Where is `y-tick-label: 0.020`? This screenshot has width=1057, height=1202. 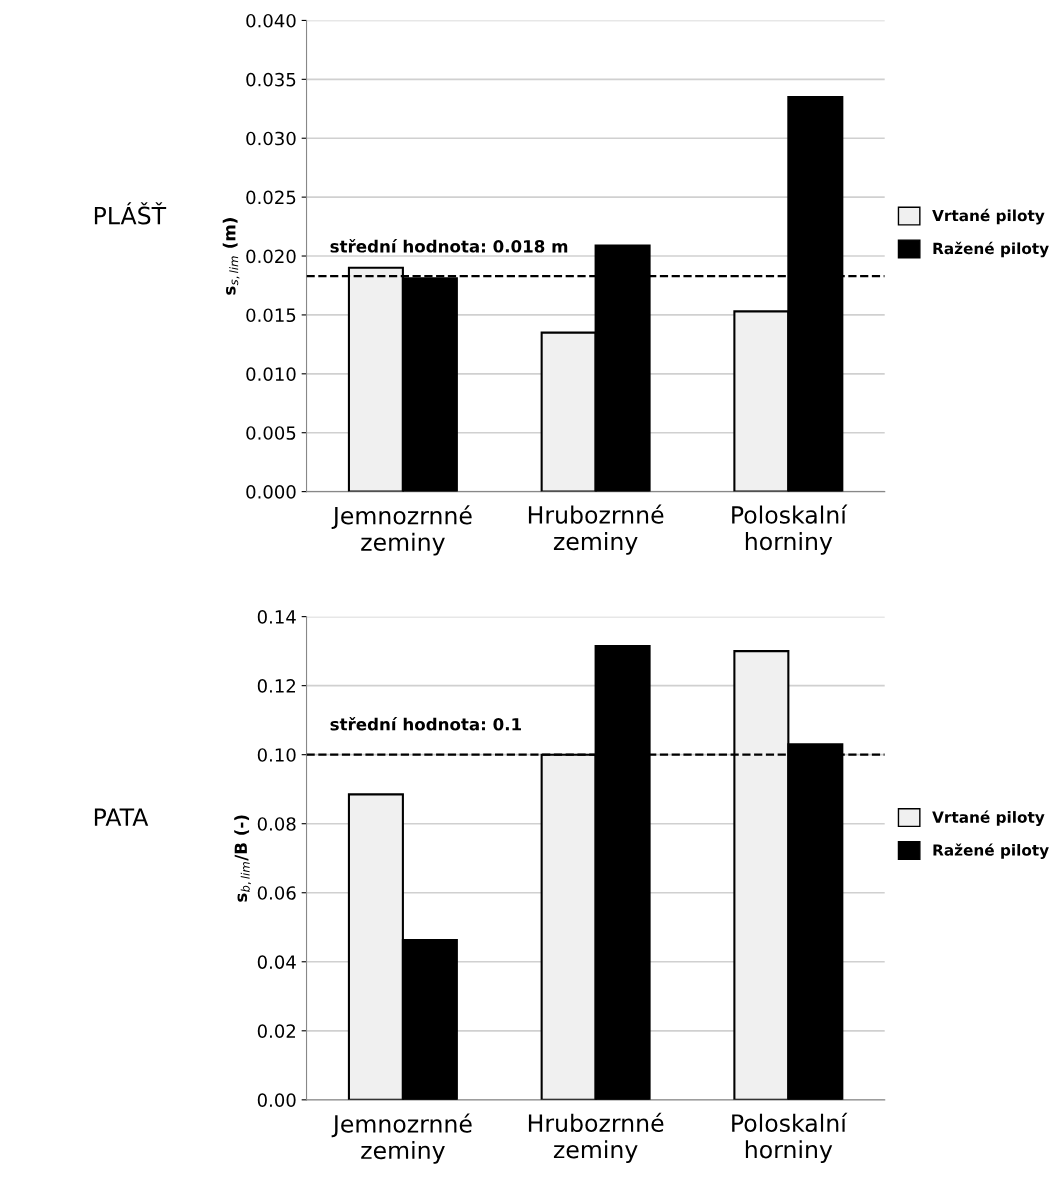
y-tick-label: 0.020 is located at coordinates (271, 256).